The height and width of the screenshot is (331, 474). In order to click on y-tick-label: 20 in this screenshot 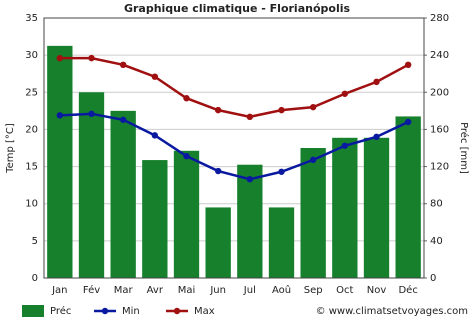, I will do `click(31, 129)`.